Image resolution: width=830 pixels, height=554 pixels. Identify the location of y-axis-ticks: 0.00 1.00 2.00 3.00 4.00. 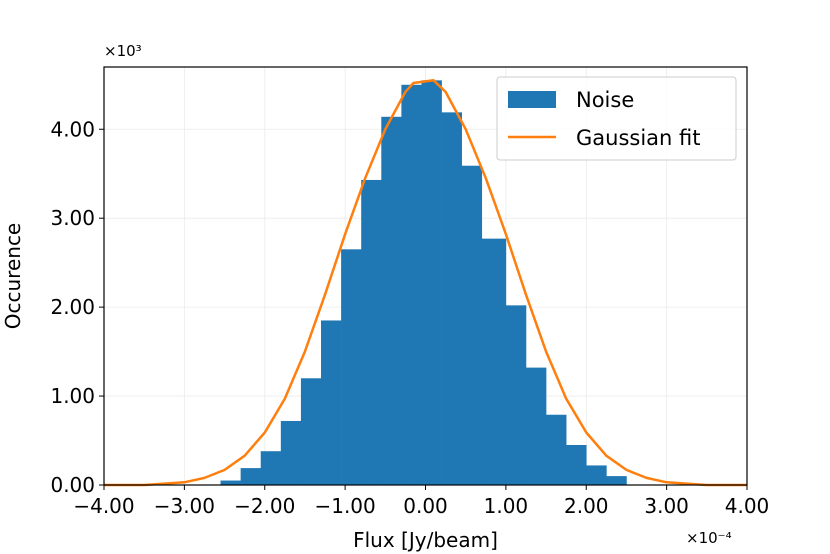
(77, 307).